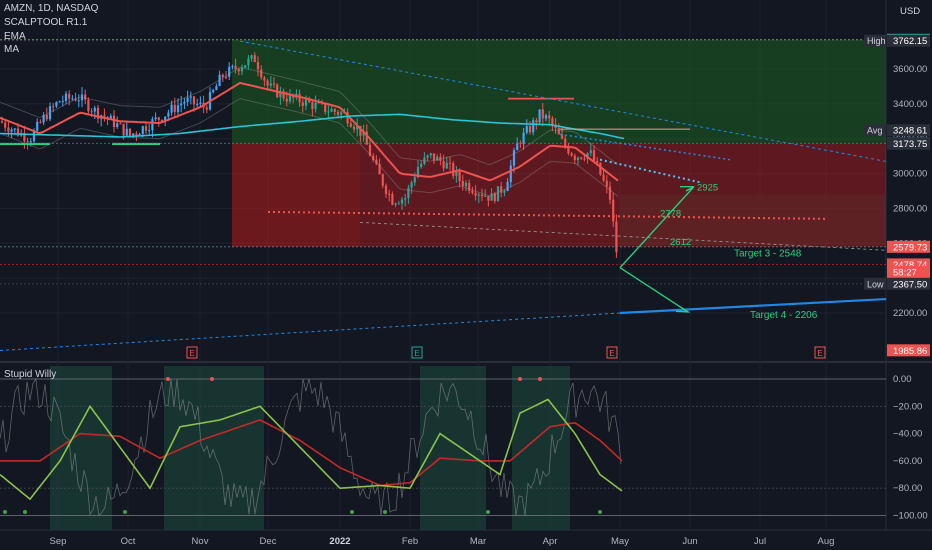  What do you see at coordinates (910, 104) in the screenshot?
I see `price-tick-label: 3400.00` at bounding box center [910, 104].